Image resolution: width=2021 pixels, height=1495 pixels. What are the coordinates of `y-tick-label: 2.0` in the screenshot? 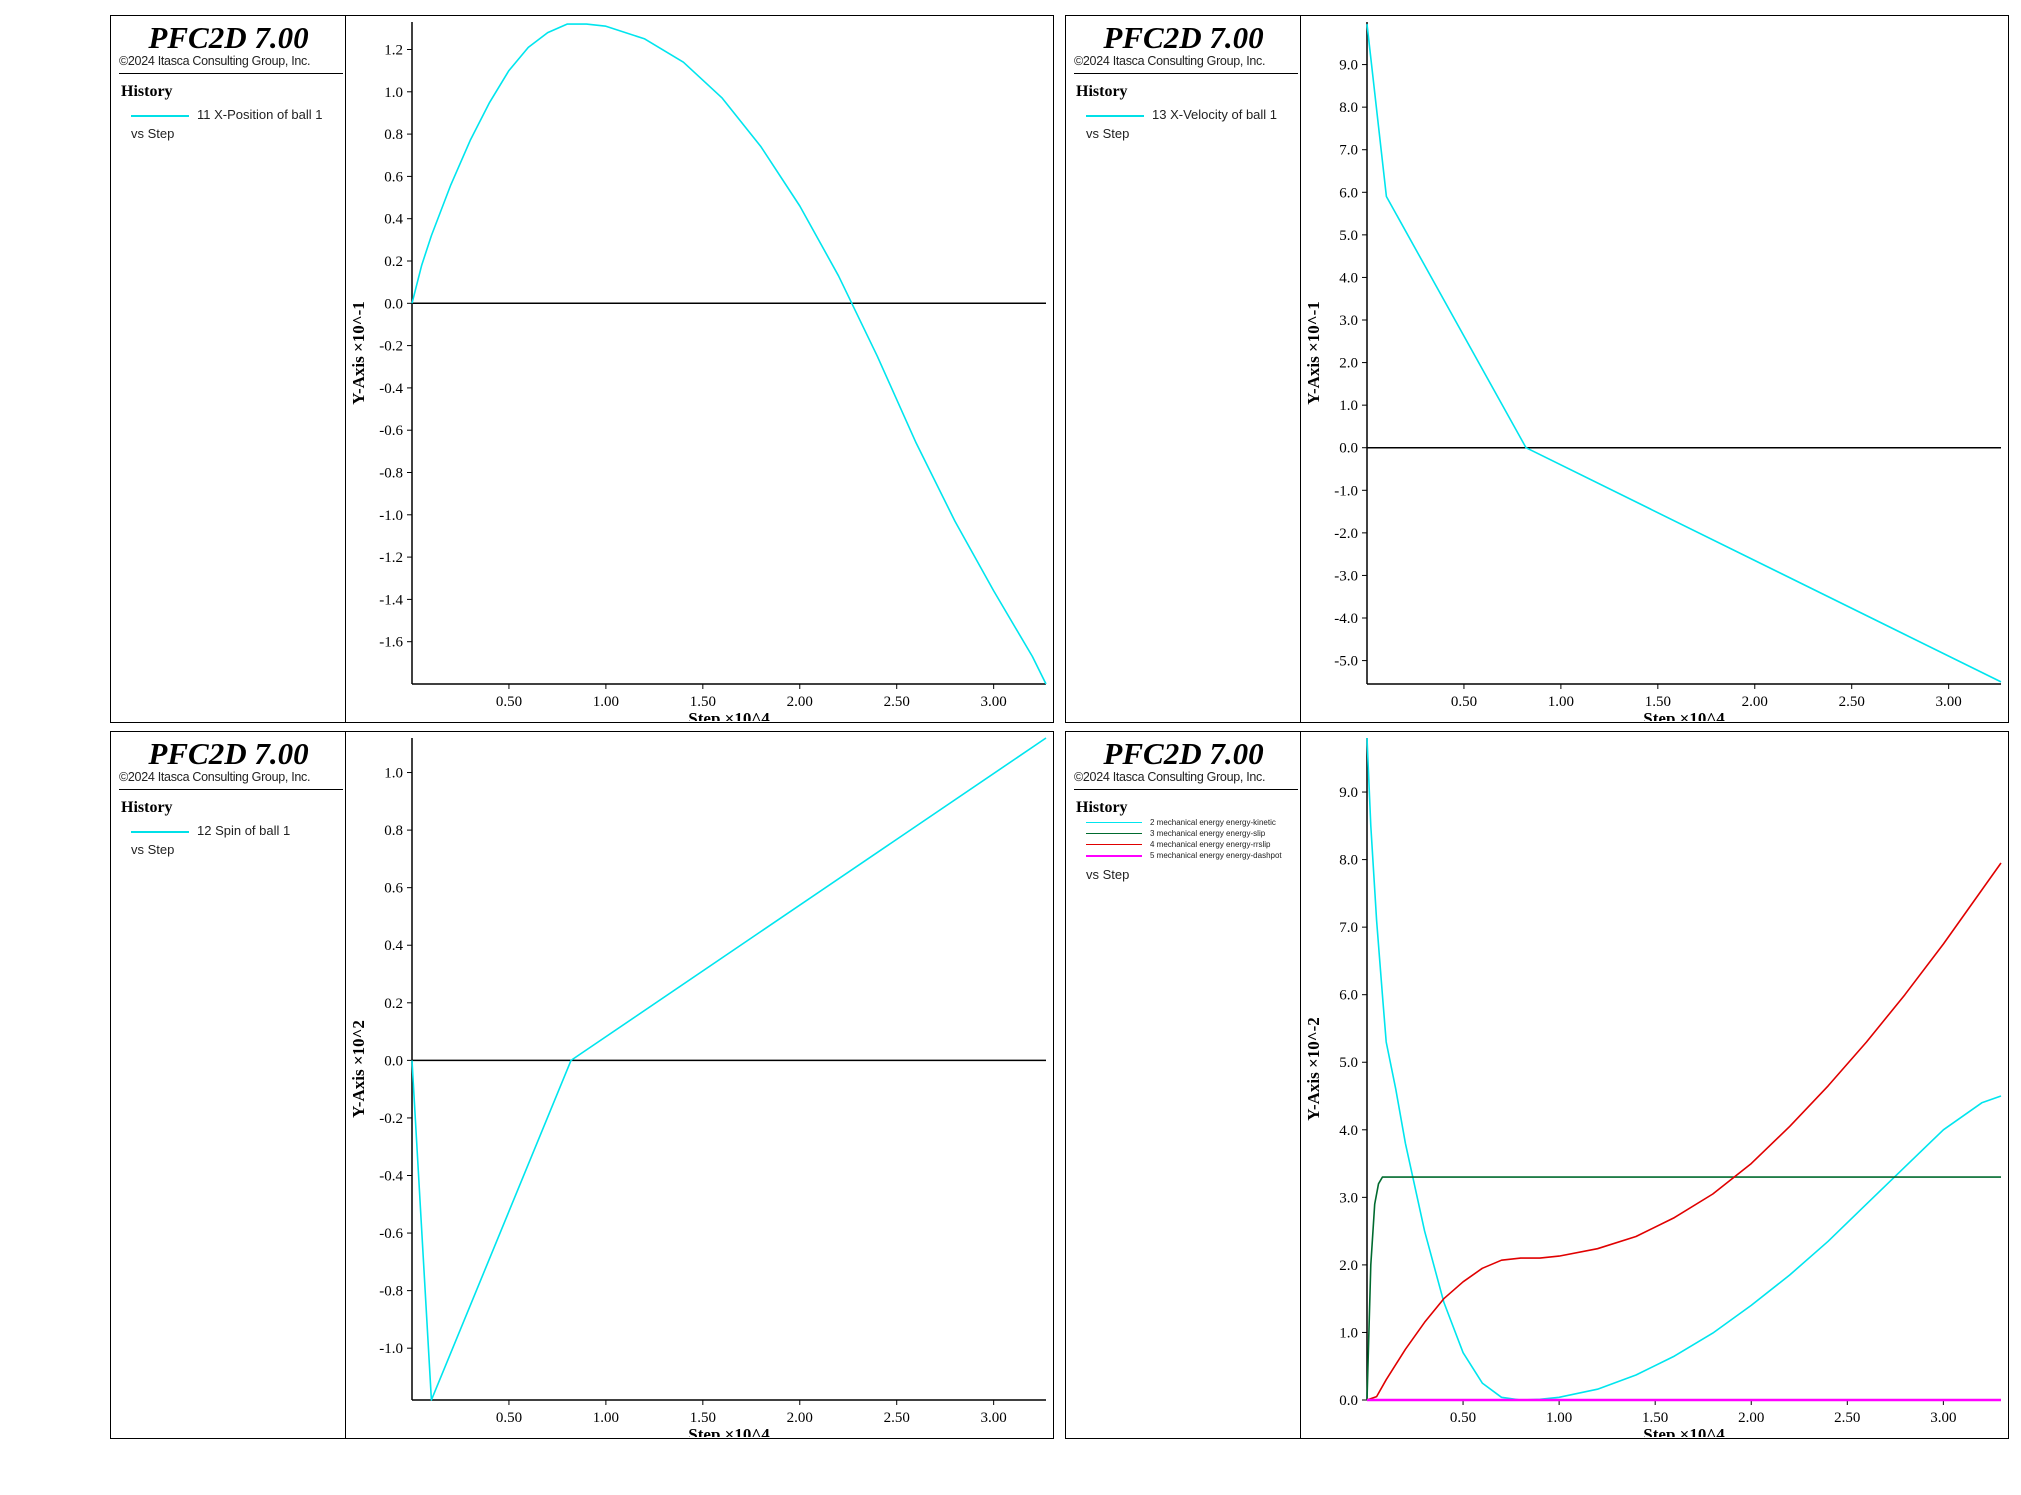 It's located at (1348, 364).